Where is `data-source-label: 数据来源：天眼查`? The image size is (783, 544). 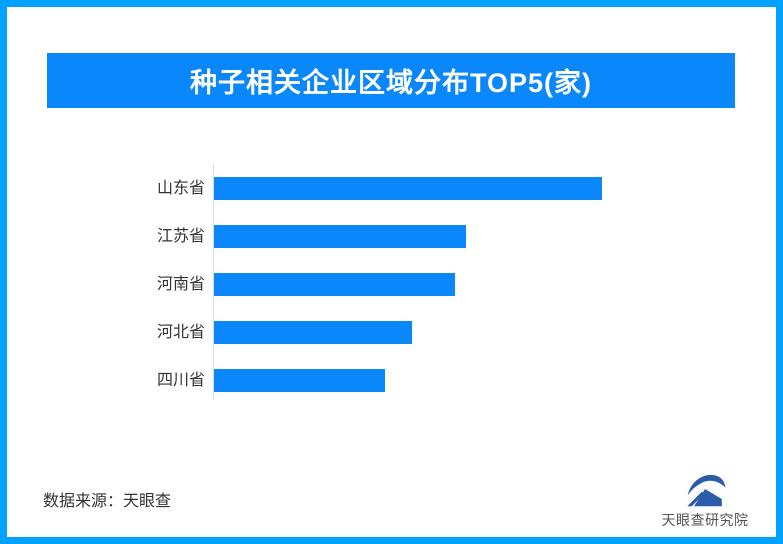 data-source-label: 数据来源：天眼查 is located at coordinates (107, 501).